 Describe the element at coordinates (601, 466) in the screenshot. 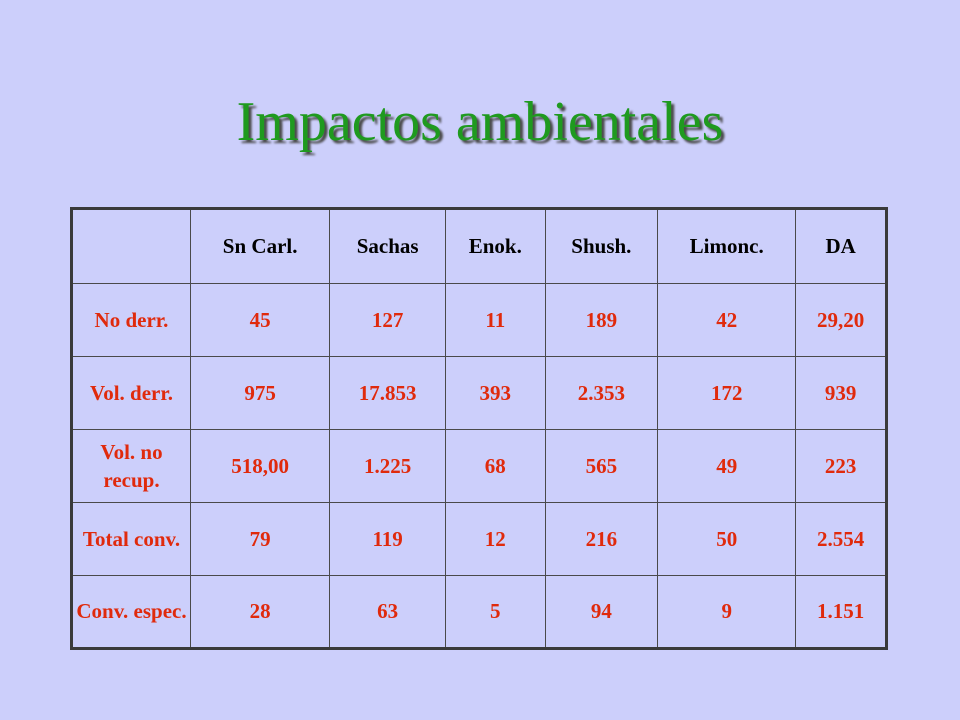

I see `table-cell: 565` at that location.